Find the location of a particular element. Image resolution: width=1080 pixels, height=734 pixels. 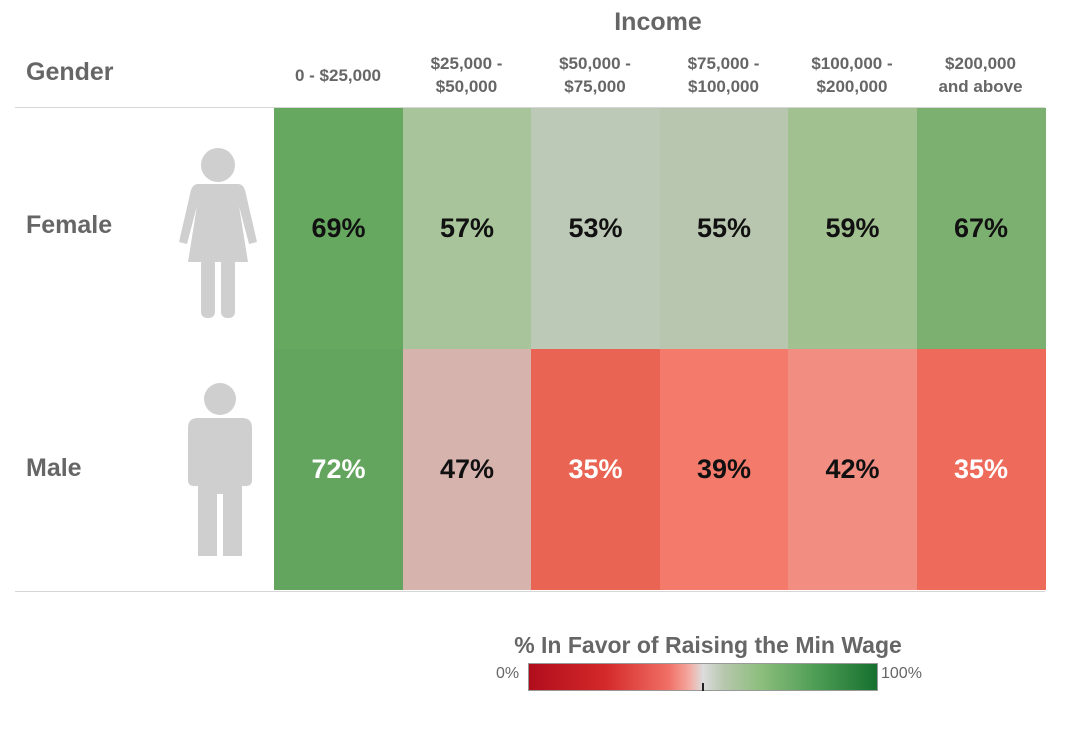

column-header: $50,000 - $75,000 is located at coordinates (595, 75).